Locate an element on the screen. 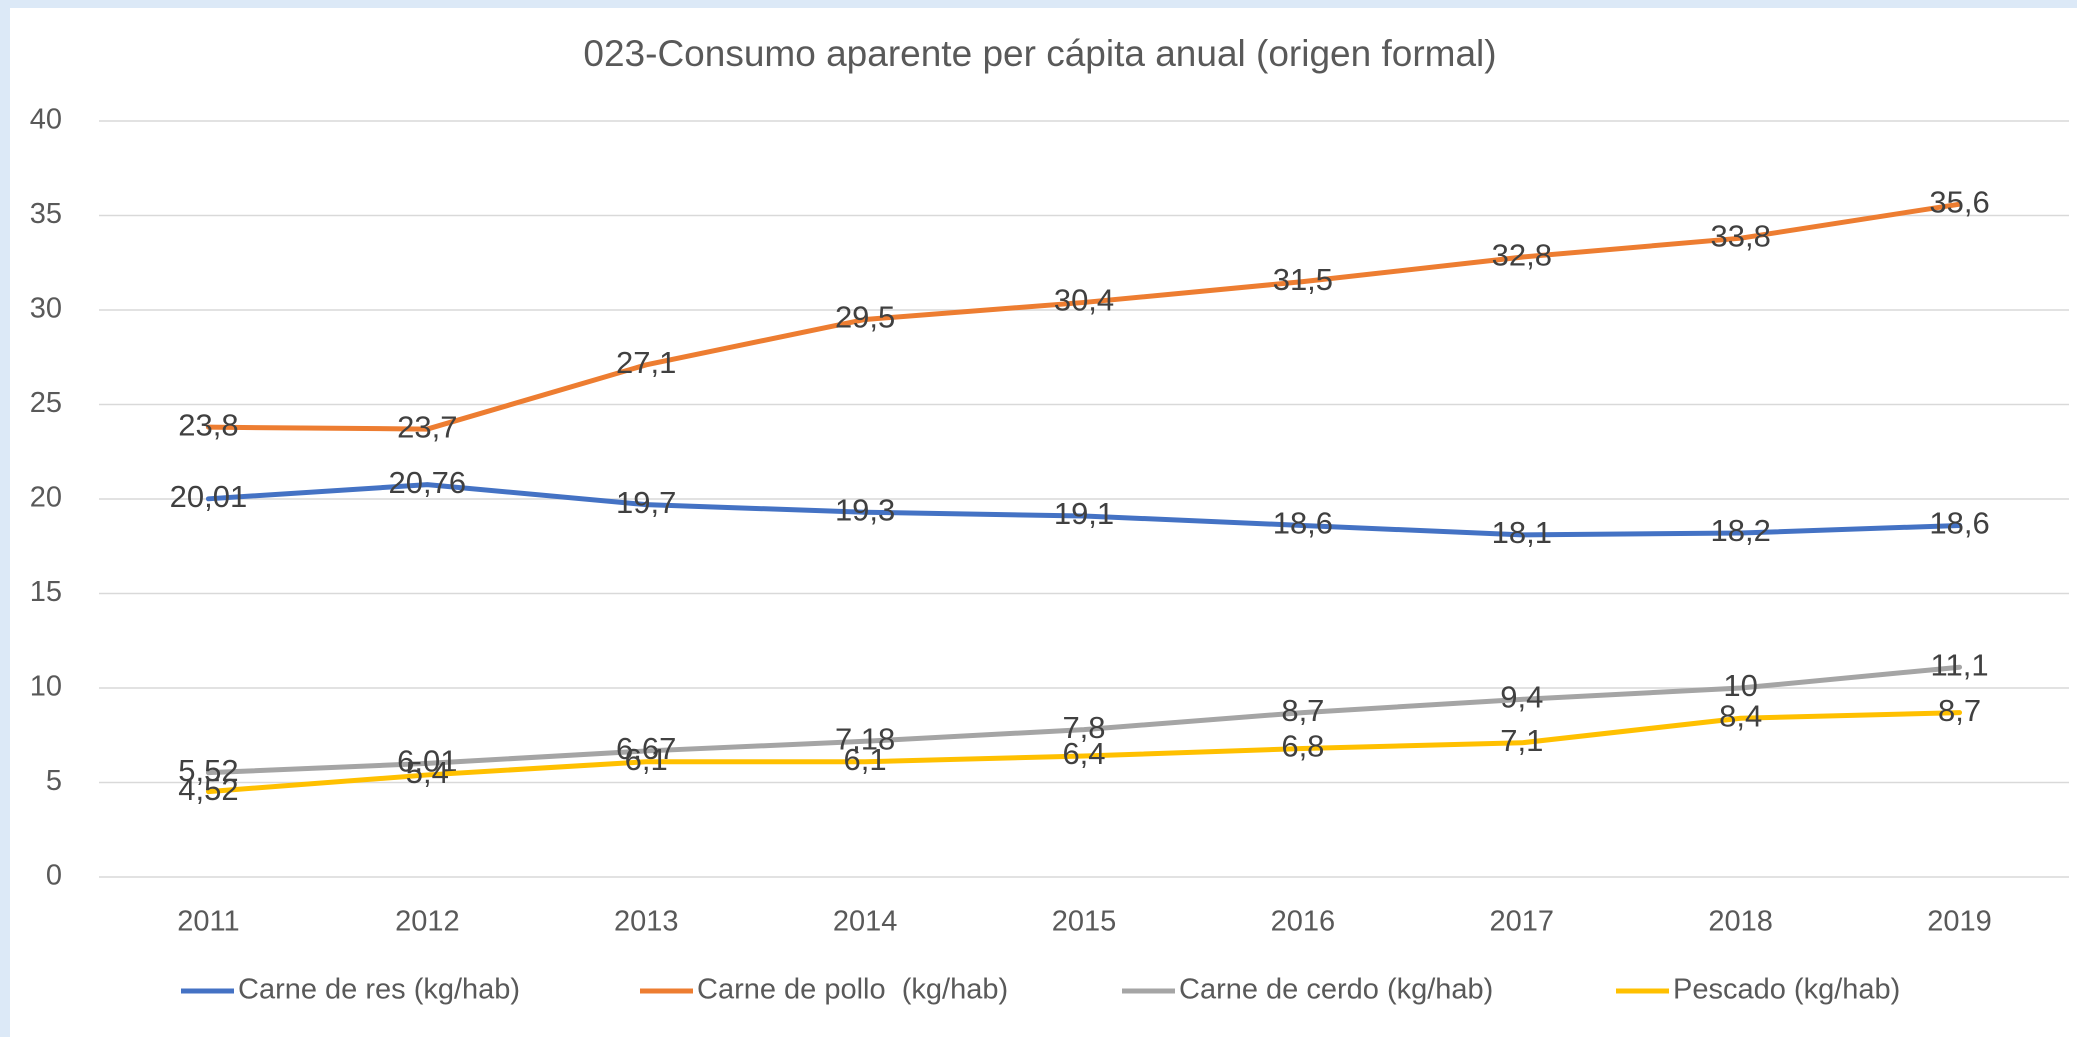 Image resolution: width=2077 pixels, height=1037 pixels. y-tick-label: 0 is located at coordinates (54, 876).